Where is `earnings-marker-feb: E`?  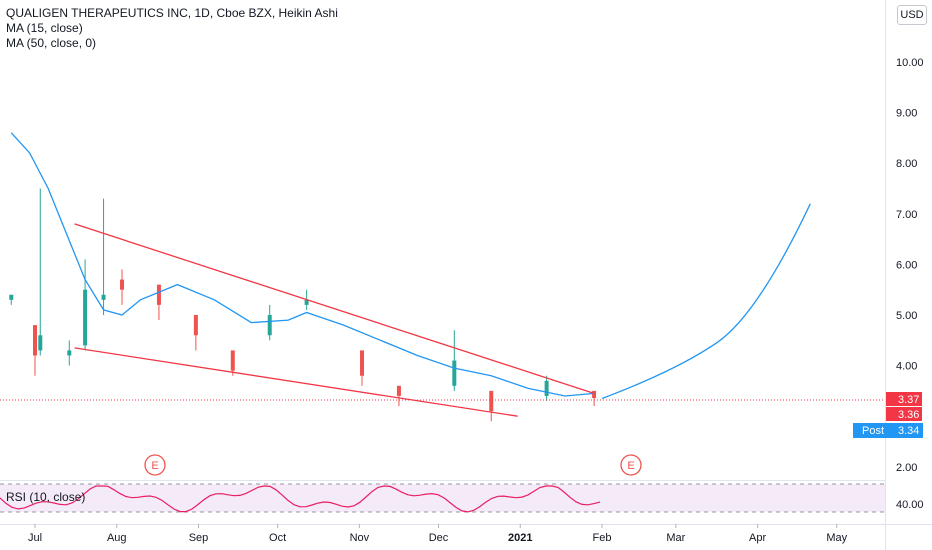
earnings-marker-feb: E is located at coordinates (631, 465).